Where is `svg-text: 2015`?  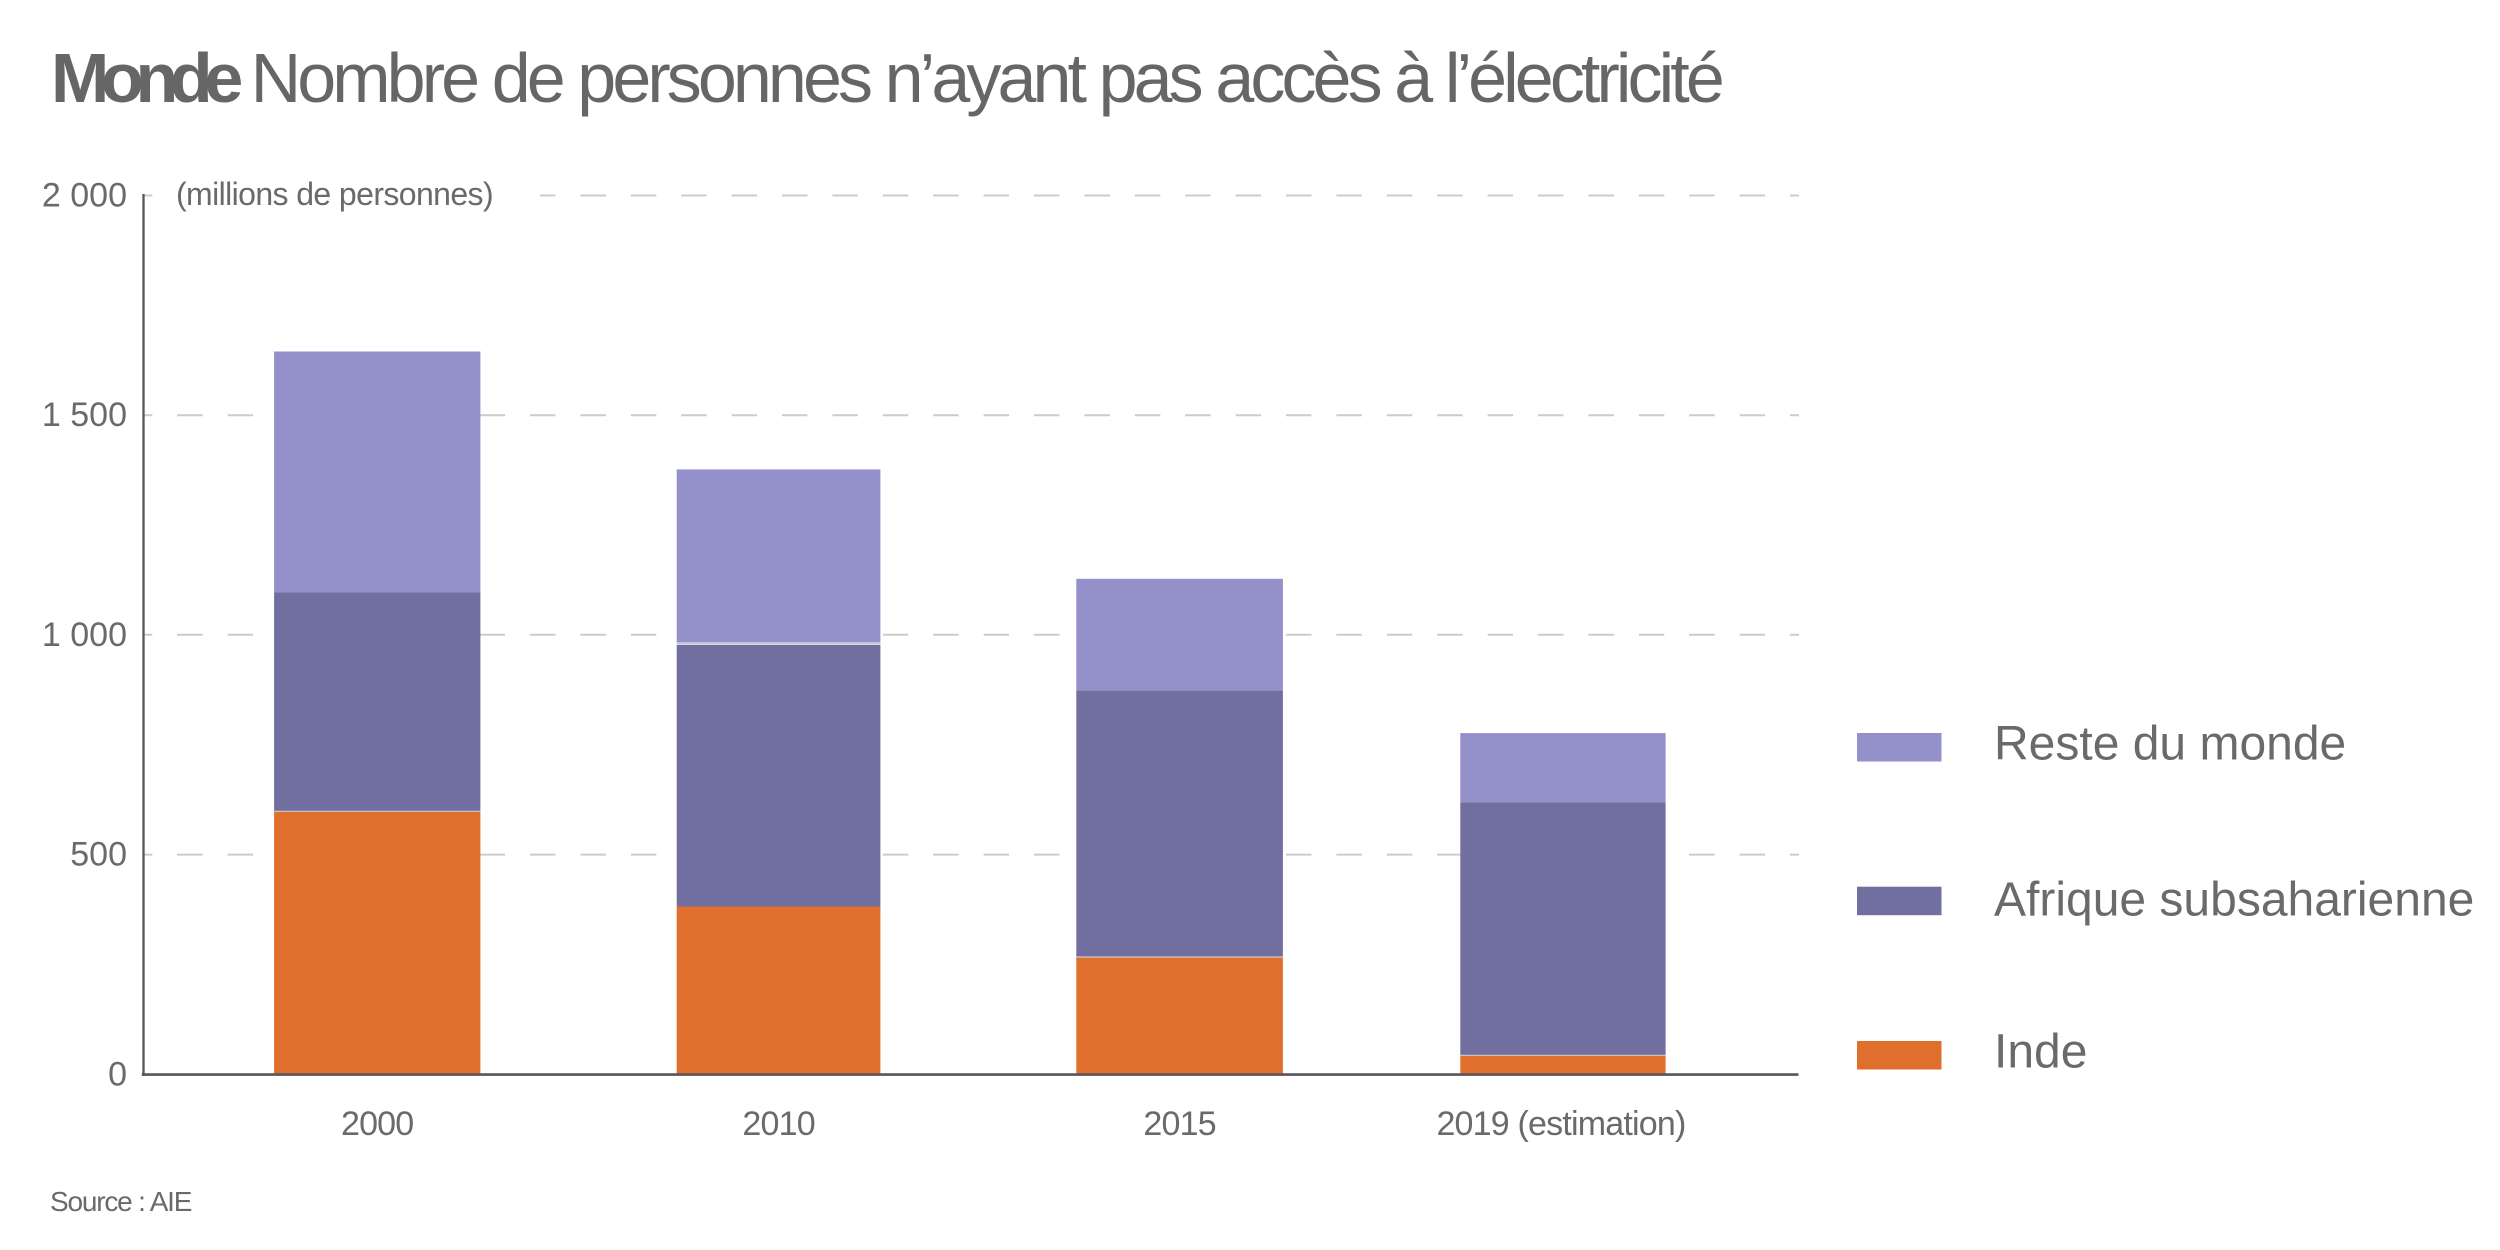 svg-text: 2015 is located at coordinates (1179, 1124).